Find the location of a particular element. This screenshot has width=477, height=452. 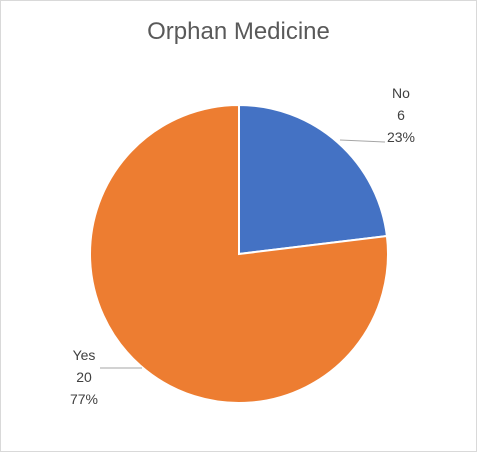

data-label-no-value: 6 is located at coordinates (401, 115).